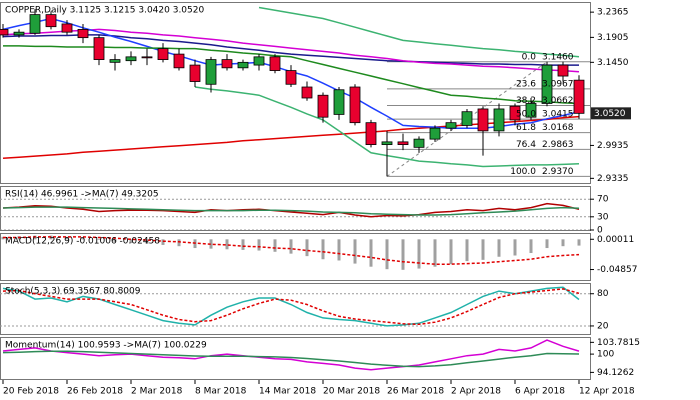 Image resolution: width=700 pixels, height=400 pixels. Describe the element at coordinates (600, 231) in the screenshot. I see `y-tick-label: 0` at that location.